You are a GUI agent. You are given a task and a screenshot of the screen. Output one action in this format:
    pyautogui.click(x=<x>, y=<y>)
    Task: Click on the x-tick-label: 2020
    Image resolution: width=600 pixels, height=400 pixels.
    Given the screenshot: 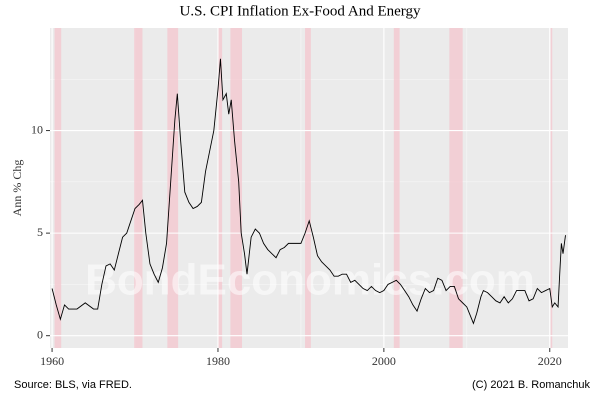 What is the action you would take?
    pyautogui.click(x=550, y=361)
    